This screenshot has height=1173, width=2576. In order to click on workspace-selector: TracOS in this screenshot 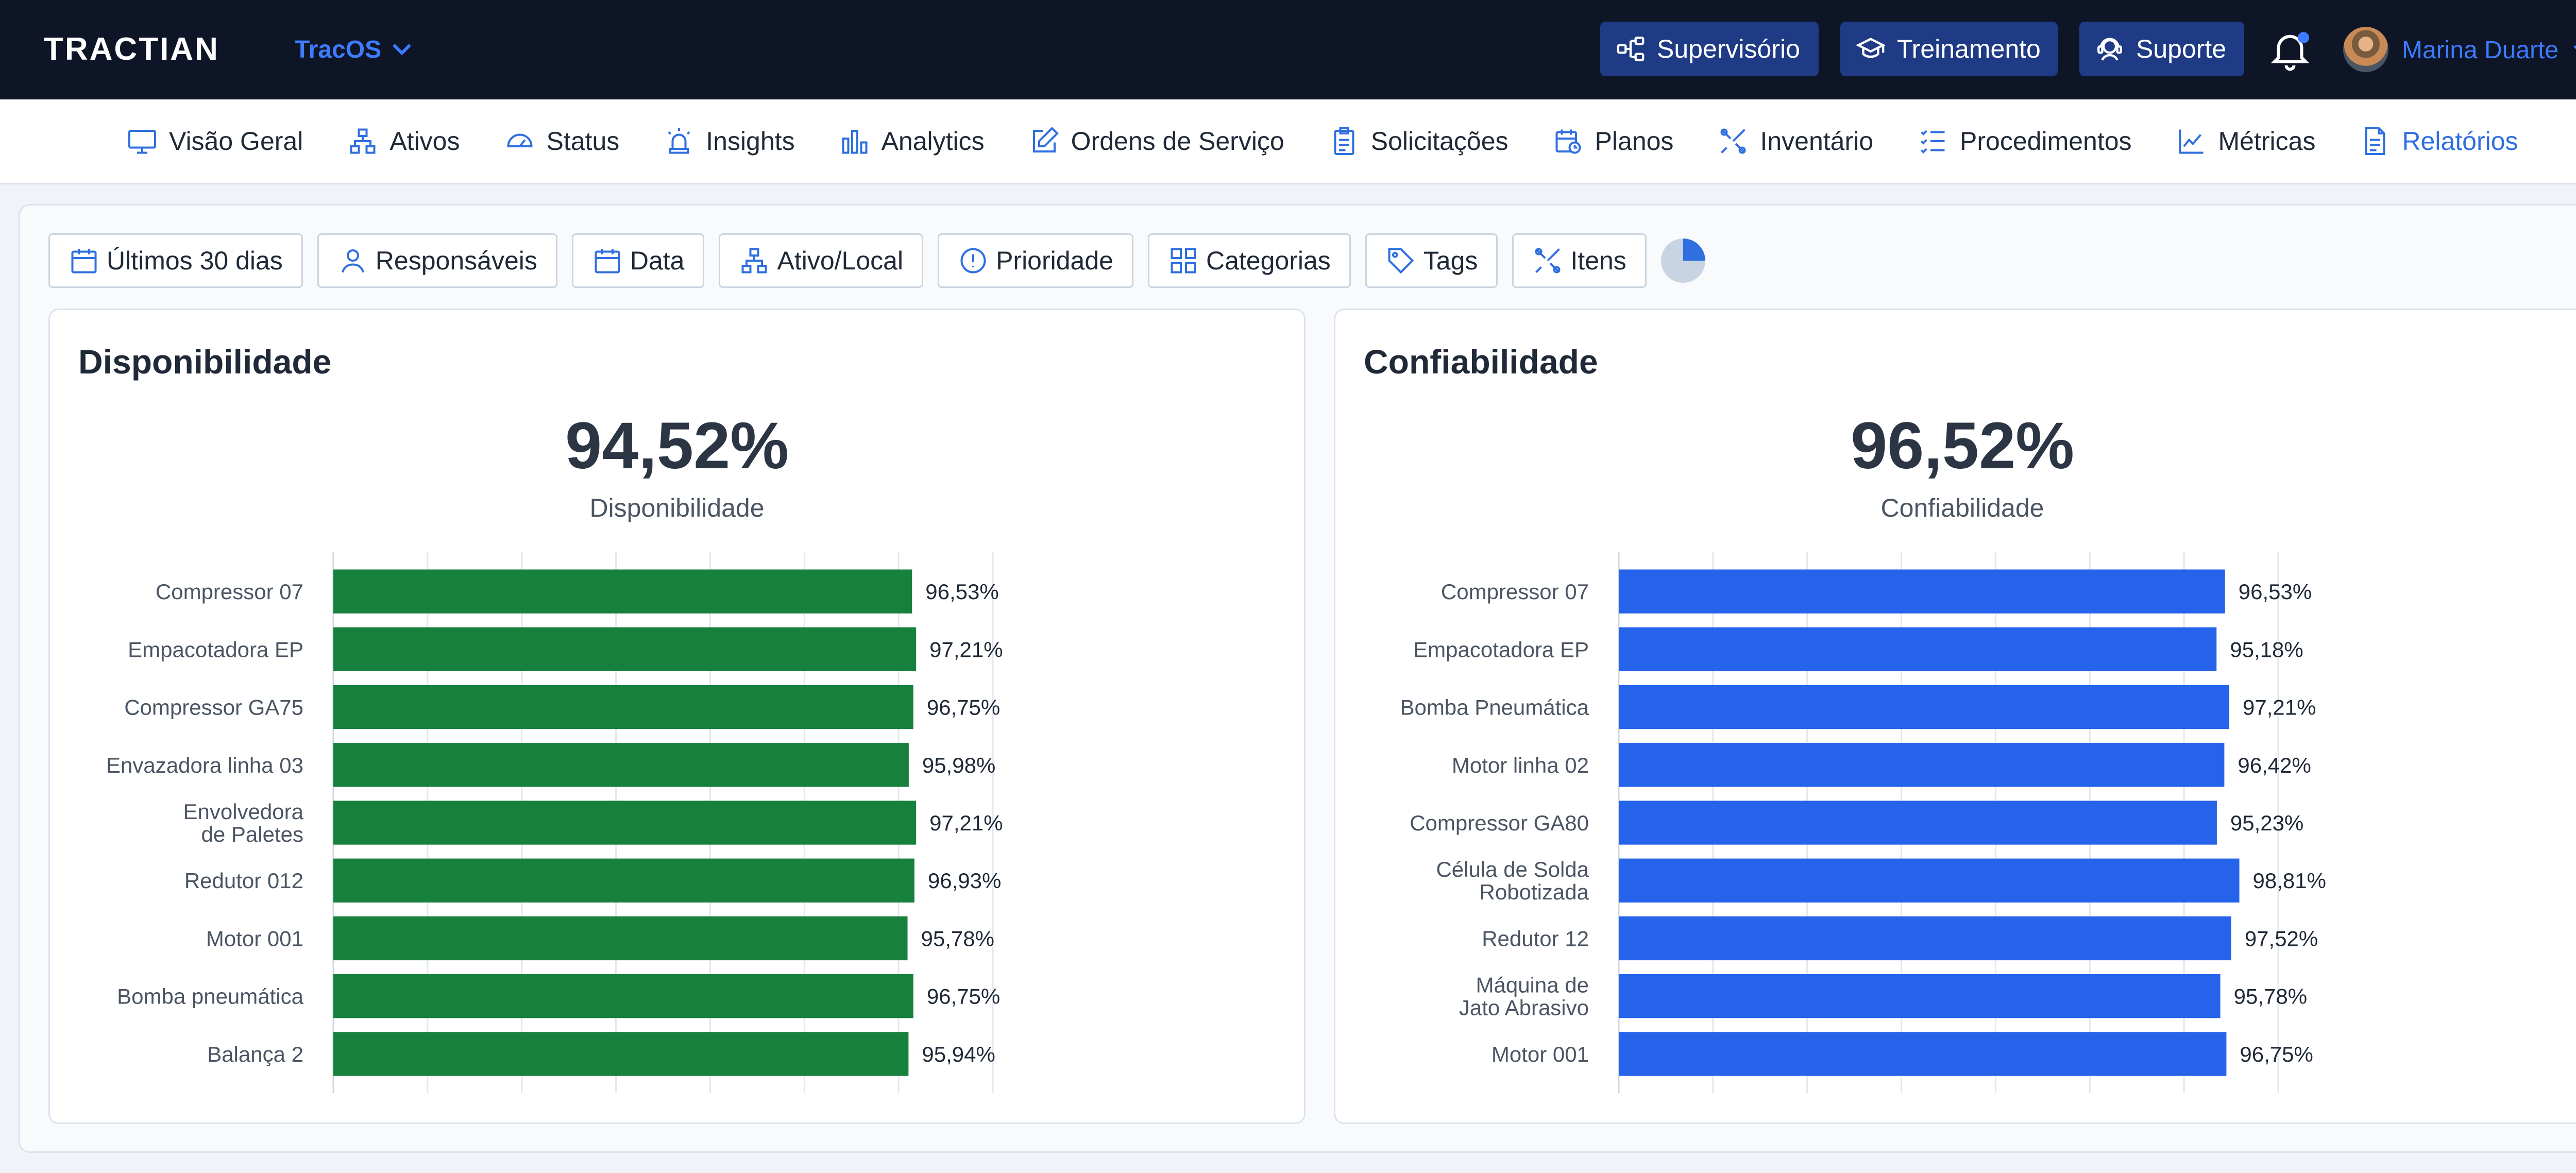, I will do `click(353, 50)`.